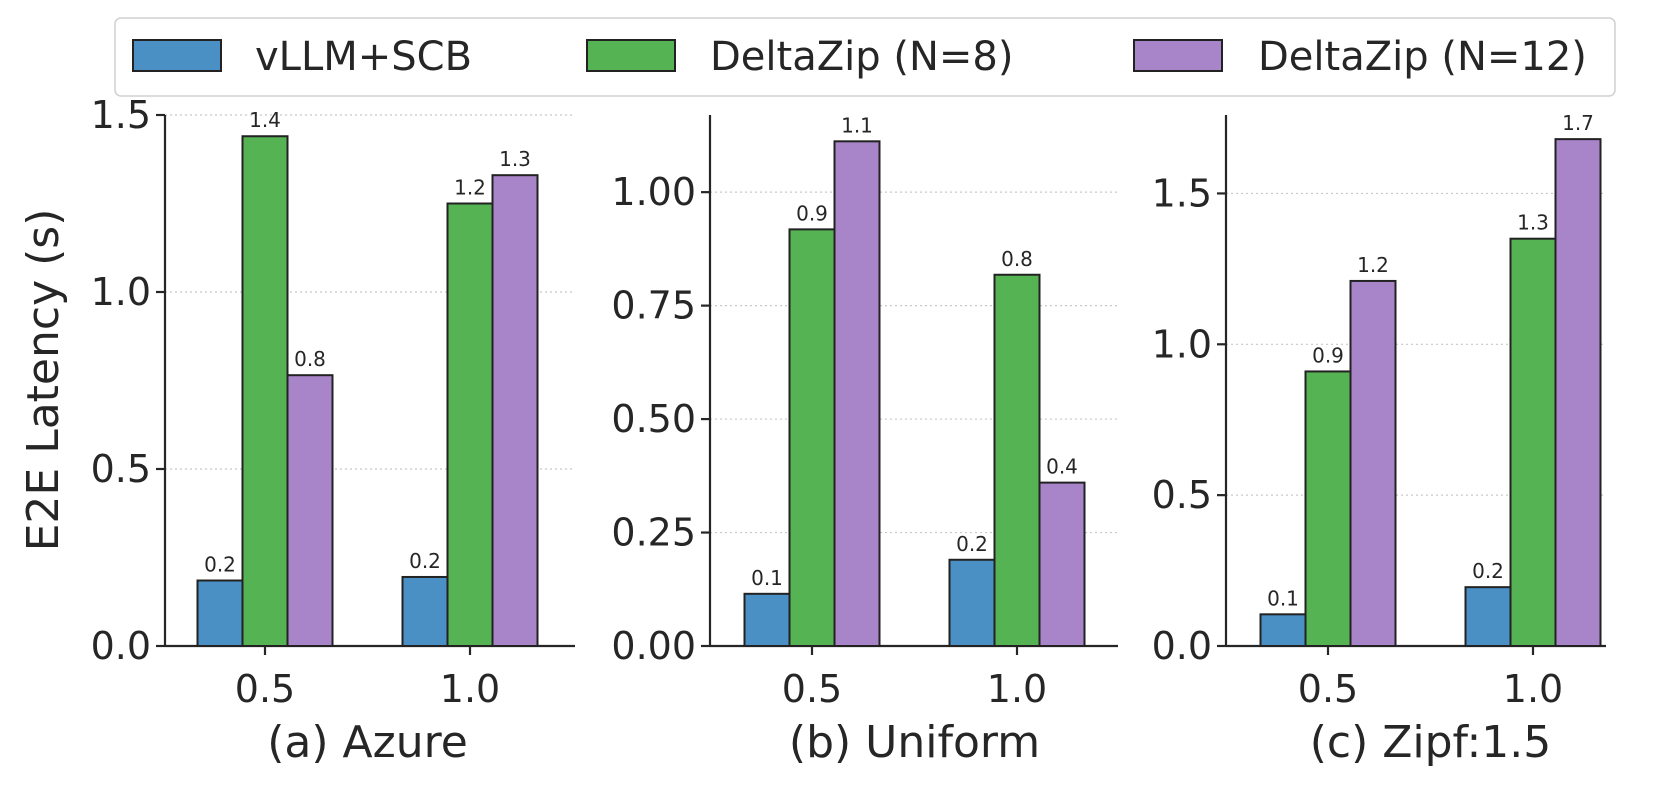 This screenshot has width=1661, height=786. I want to click on bar-vllm-scb-azure-1.0, so click(425, 611).